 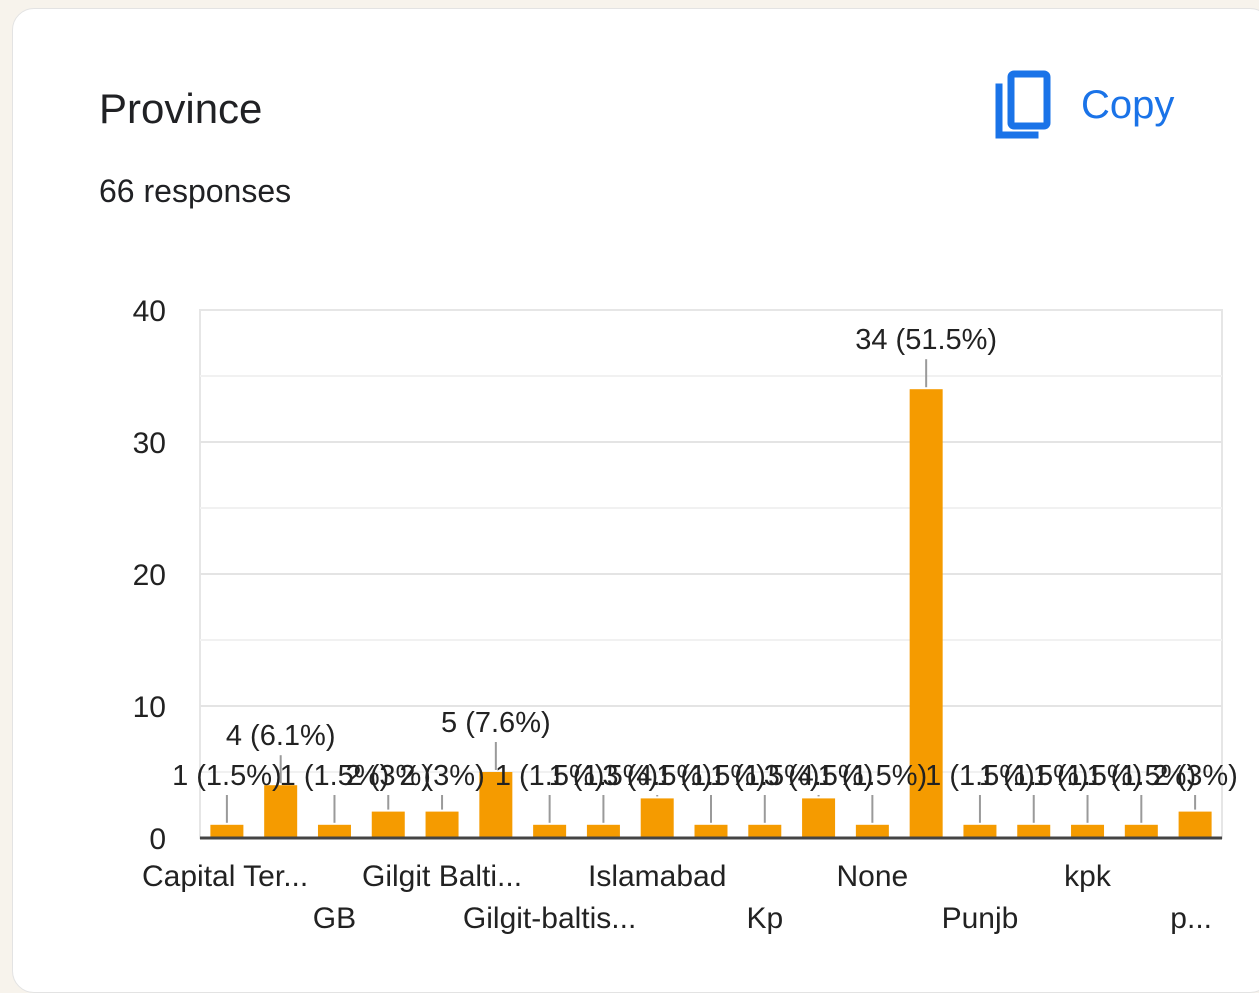 I want to click on data-label: 5 (7.6%), so click(x=496, y=723).